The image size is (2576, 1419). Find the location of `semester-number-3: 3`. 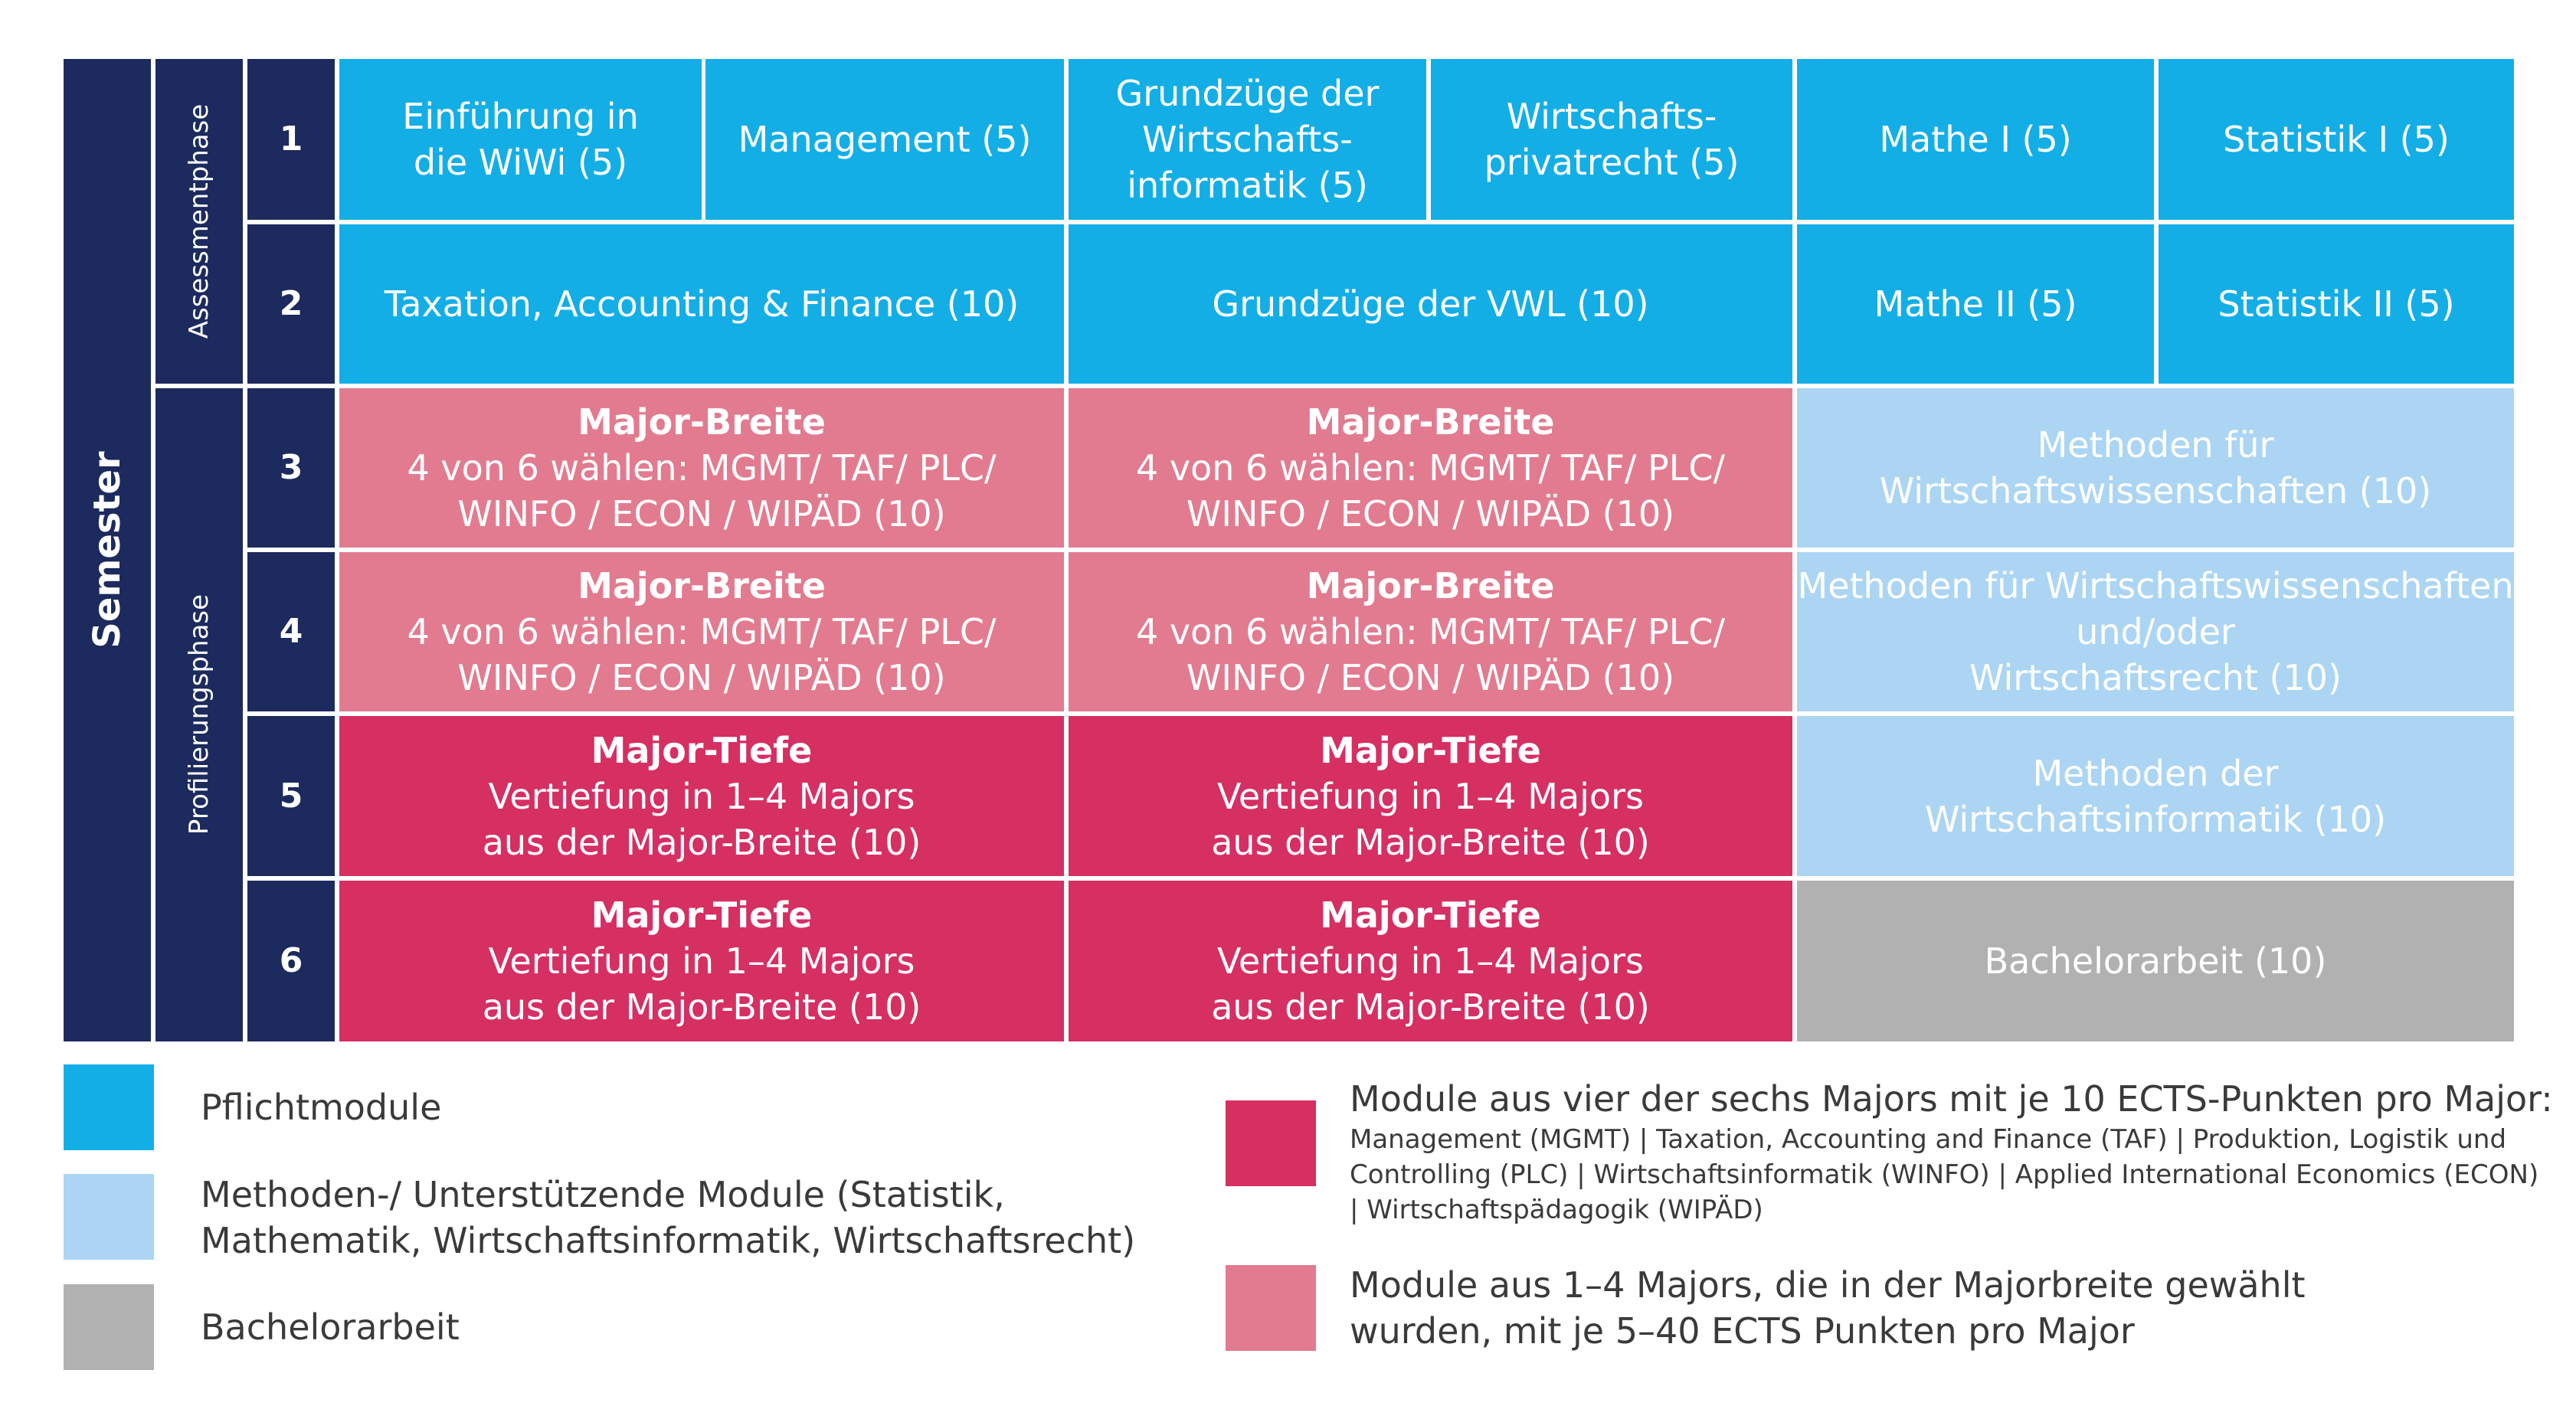

semester-number-3: 3 is located at coordinates (291, 468).